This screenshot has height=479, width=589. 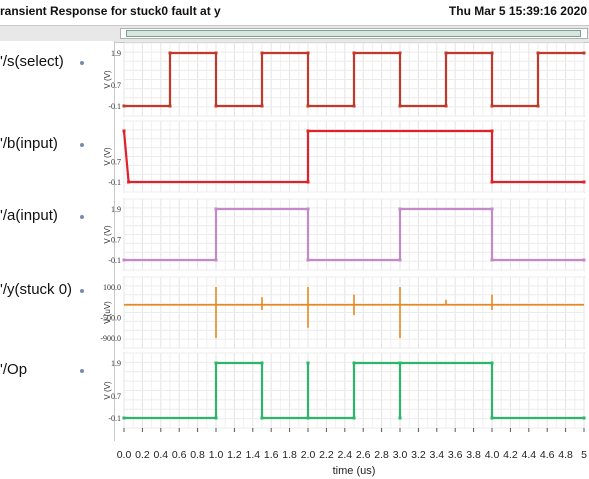 I want to click on x-tick-label: 4.0, so click(x=492, y=455).